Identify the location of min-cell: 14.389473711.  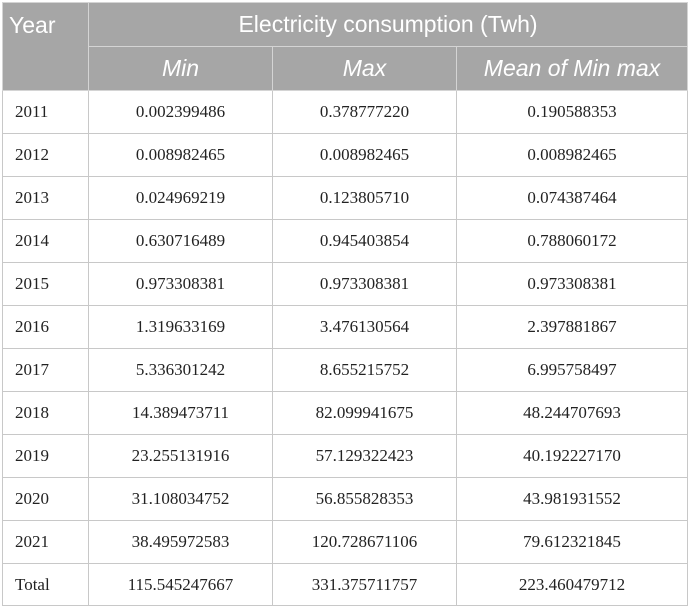
(180, 413).